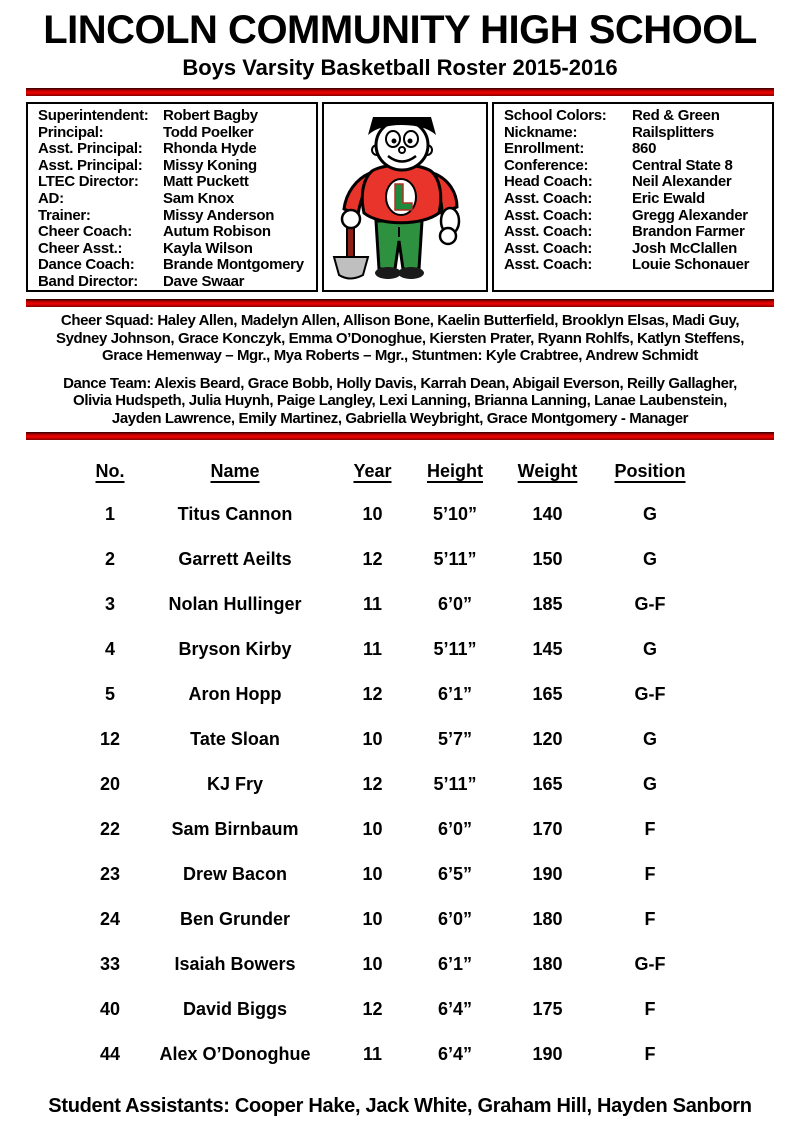 The width and height of the screenshot is (800, 1139). I want to click on school-row: Asst. Coach: Josh McClallen, so click(636, 248).